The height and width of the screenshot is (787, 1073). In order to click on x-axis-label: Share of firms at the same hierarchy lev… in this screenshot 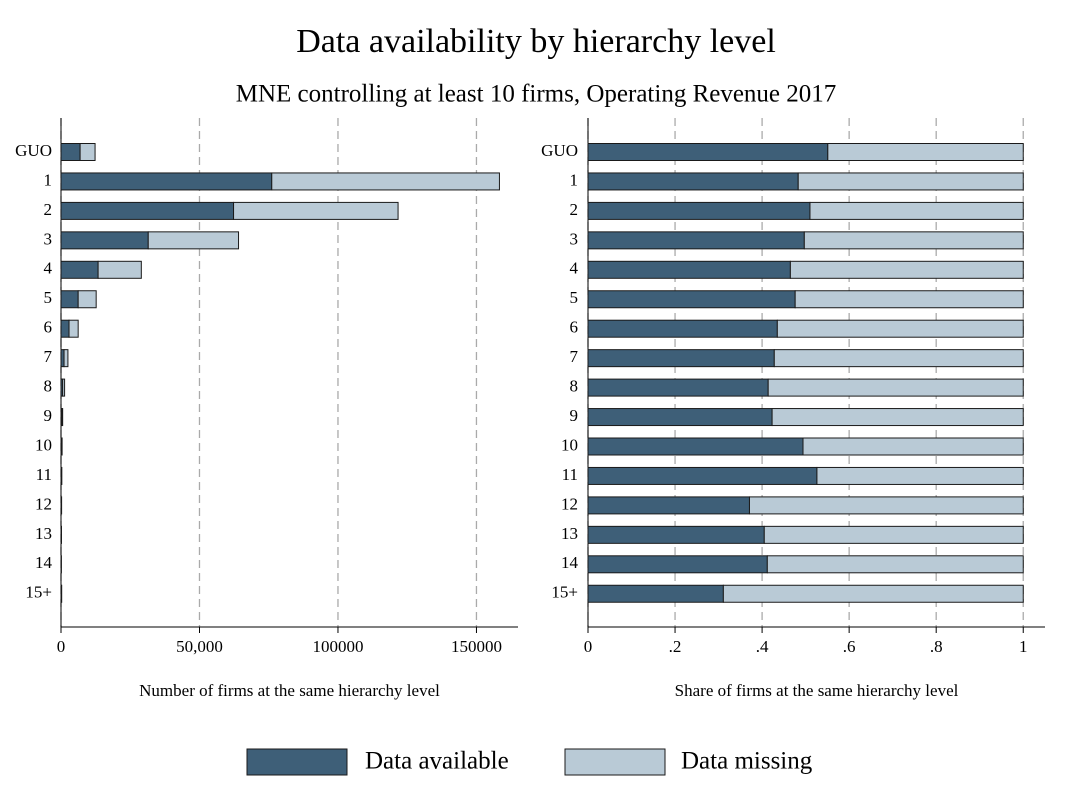, I will do `click(817, 690)`.